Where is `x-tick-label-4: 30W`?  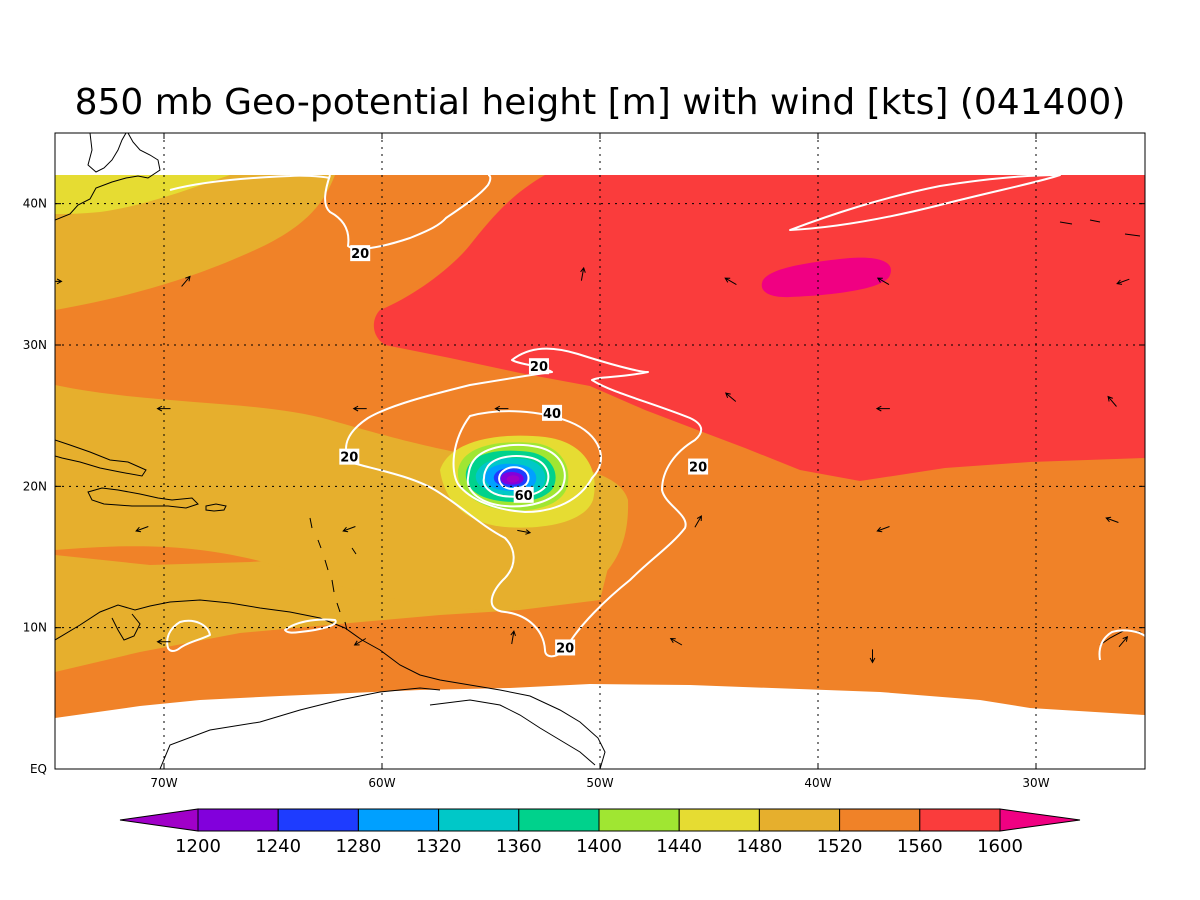 x-tick-label-4: 30W is located at coordinates (1035, 783).